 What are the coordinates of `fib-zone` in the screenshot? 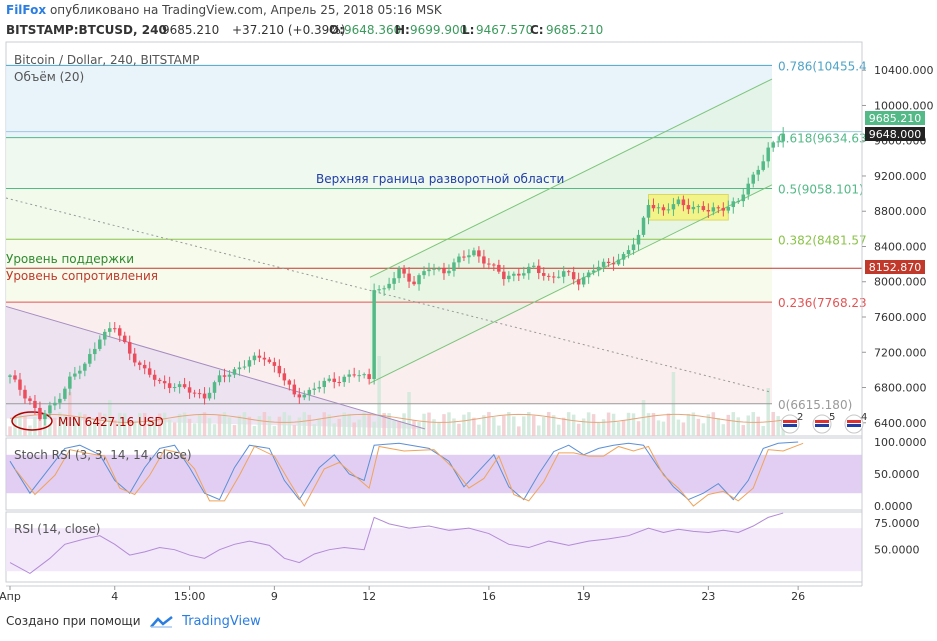 It's located at (389, 101).